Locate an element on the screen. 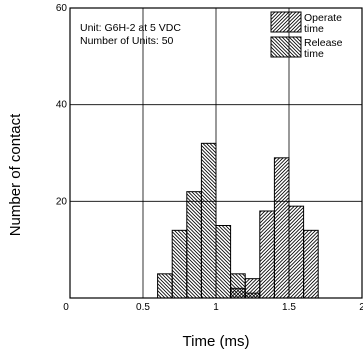  legend-swatch-operate is located at coordinates (286, 22).